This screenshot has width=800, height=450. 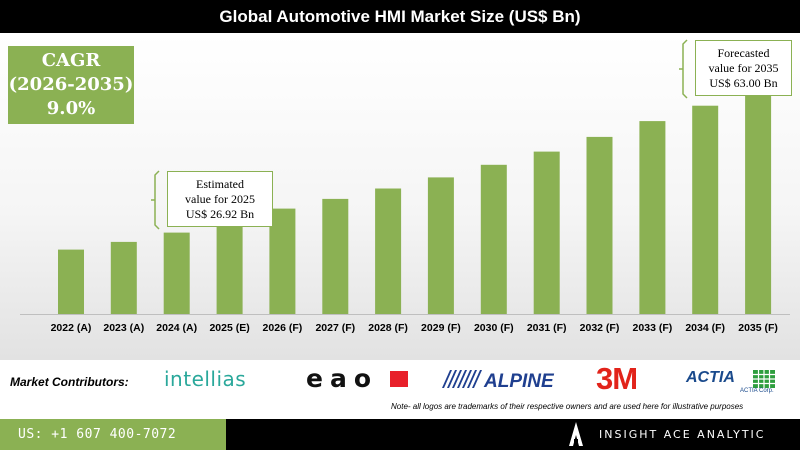 I want to click on callout-estimated-line1: Estimated, so click(x=220, y=184).